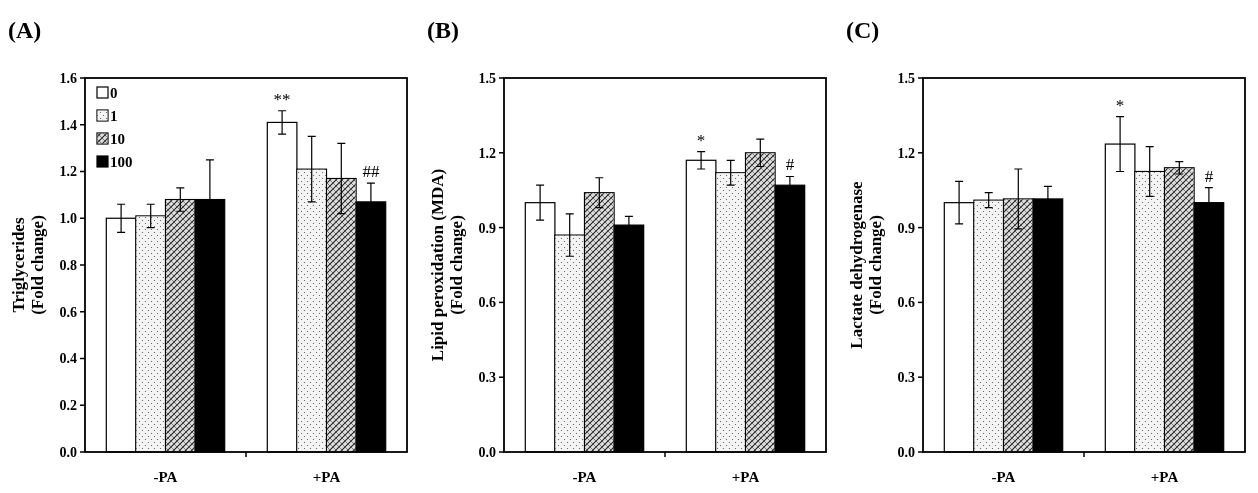 The width and height of the screenshot is (1258, 493). What do you see at coordinates (863, 30) in the screenshot?
I see `chart-title: (C)` at bounding box center [863, 30].